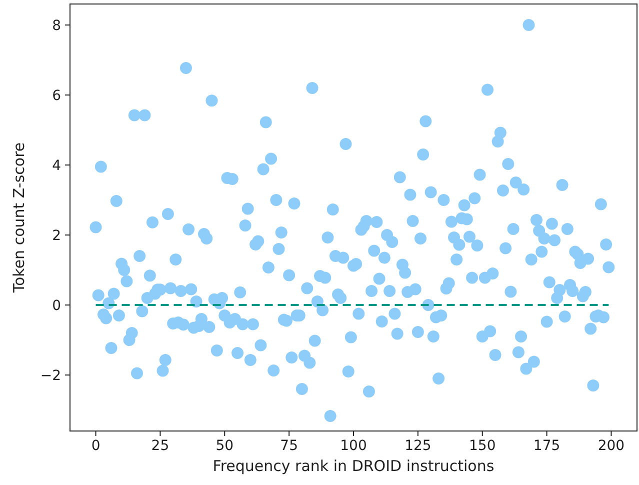 The image size is (639, 485). Describe the element at coordinates (418, 446) in the screenshot. I see `x-tick-label: 125` at that location.